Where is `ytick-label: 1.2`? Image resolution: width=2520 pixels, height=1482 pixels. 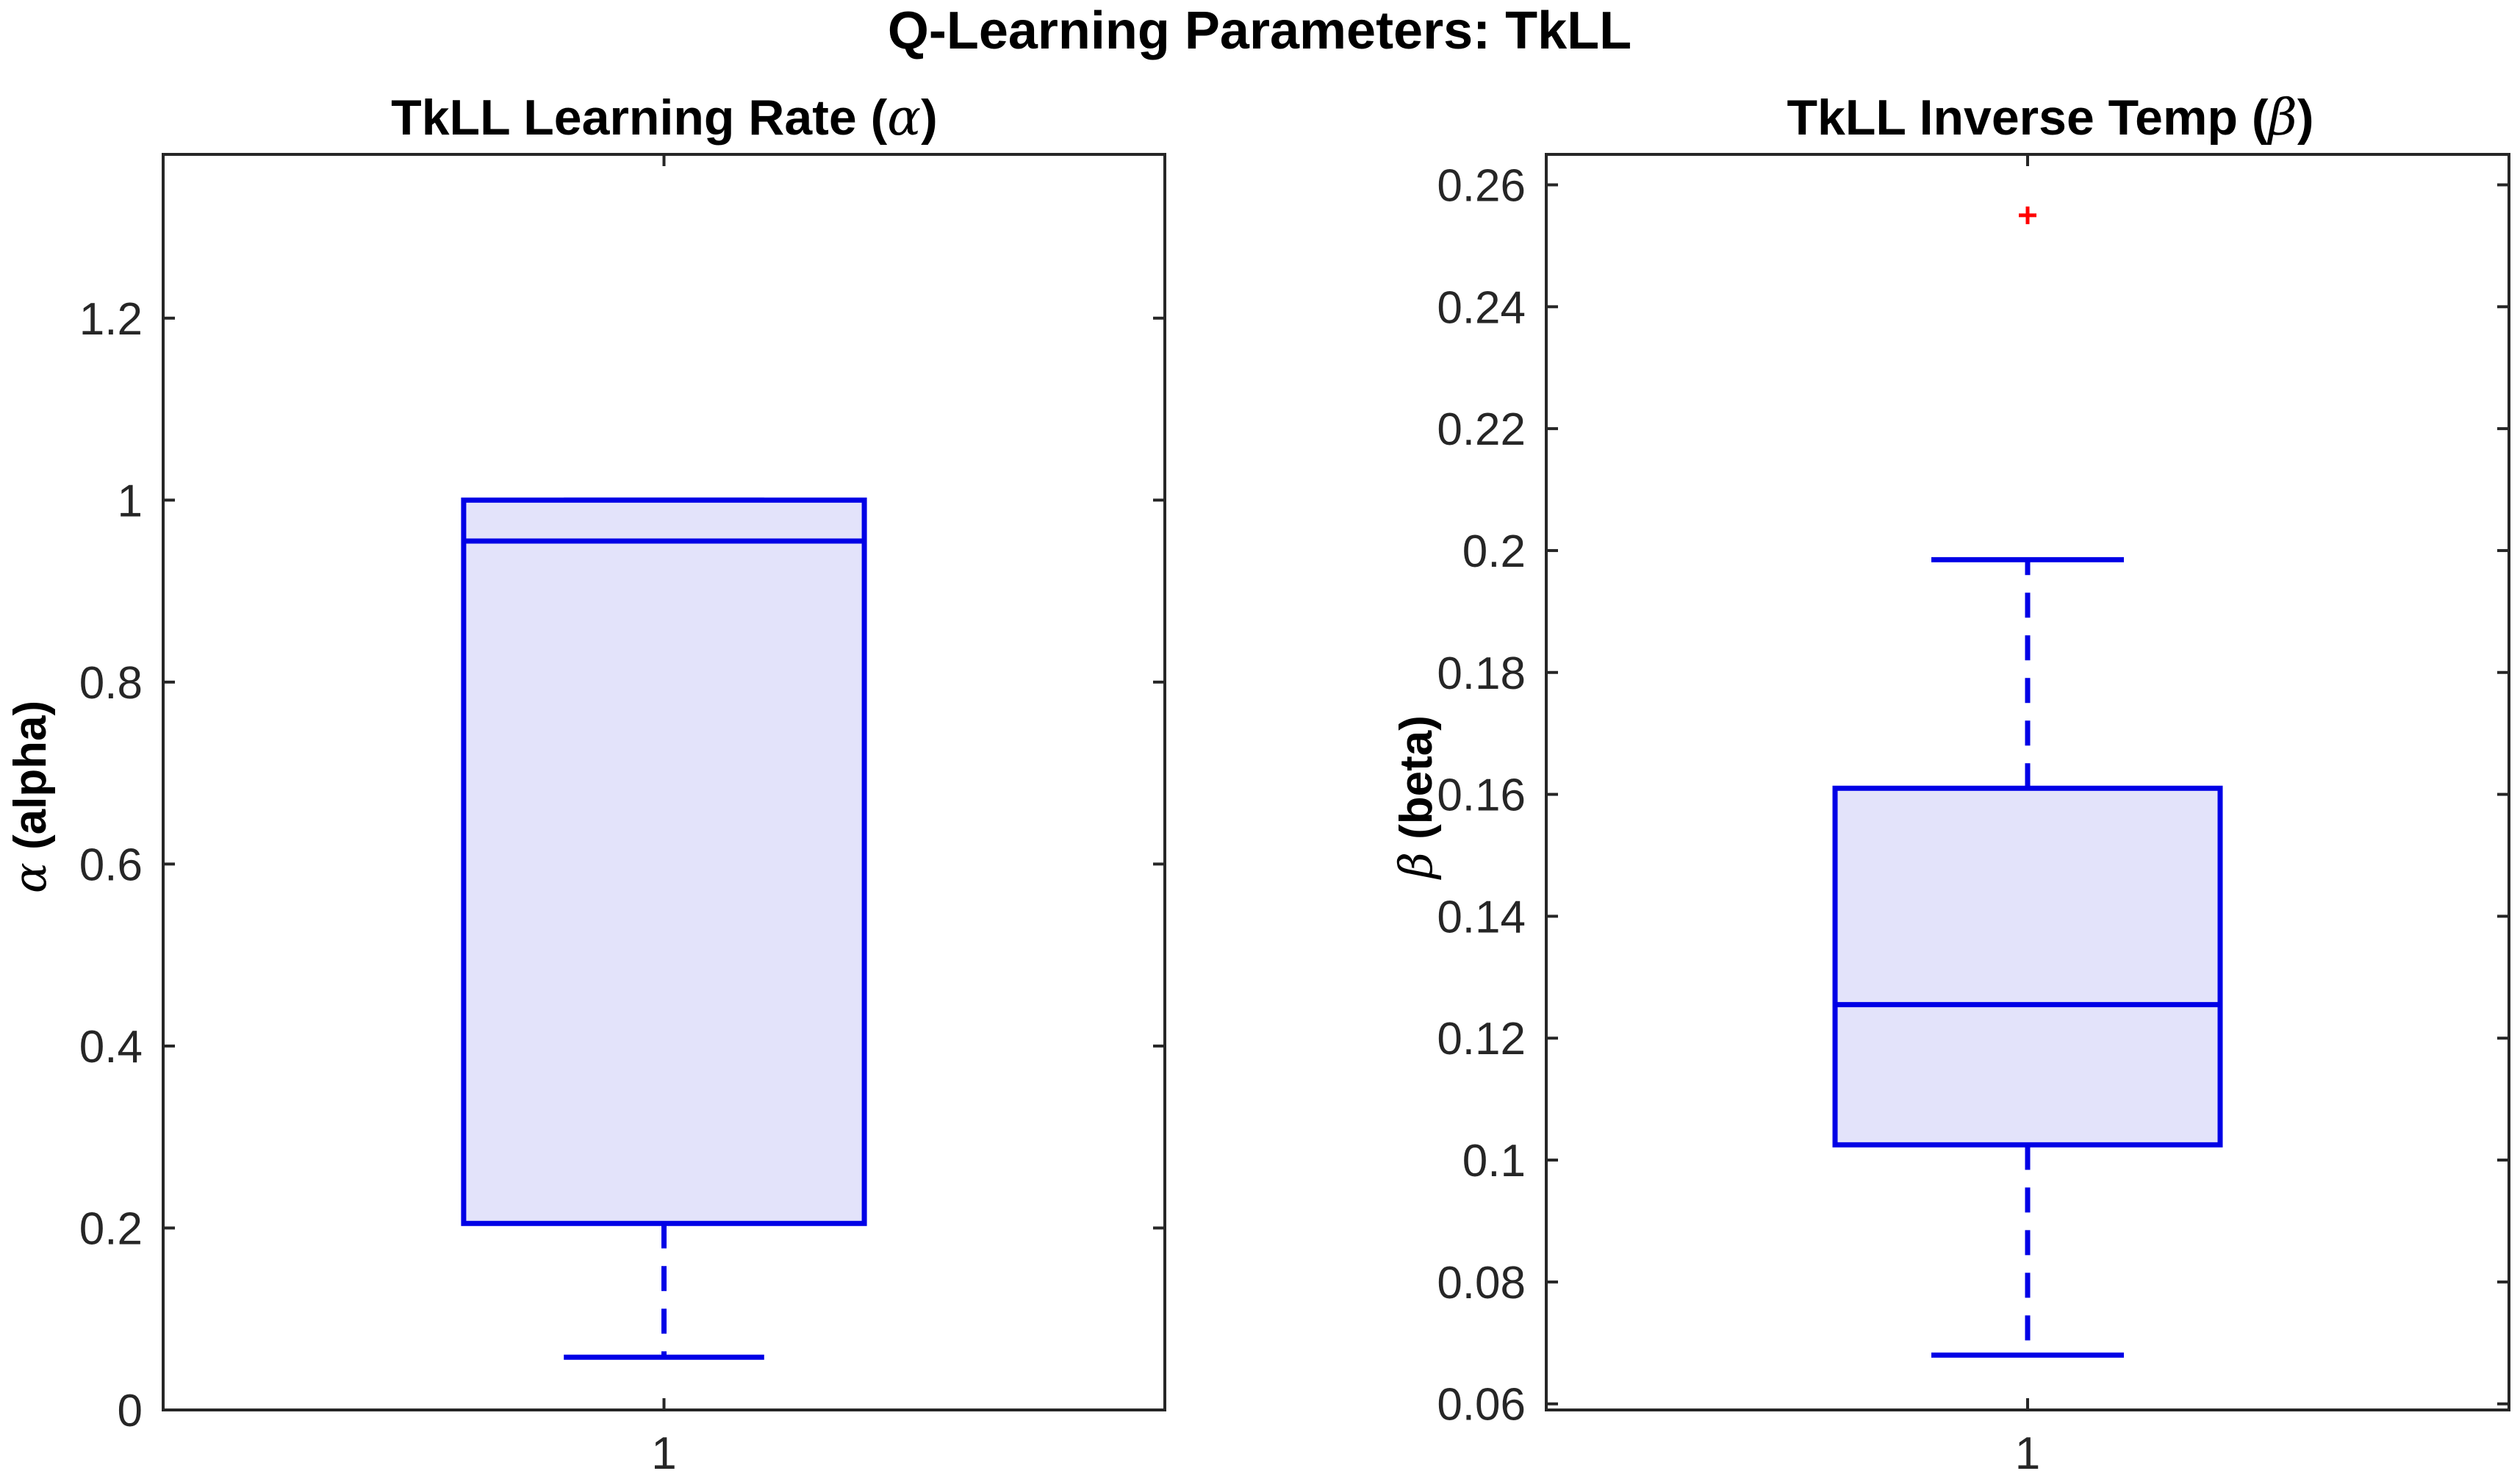 ytick-label: 1.2 is located at coordinates (111, 319).